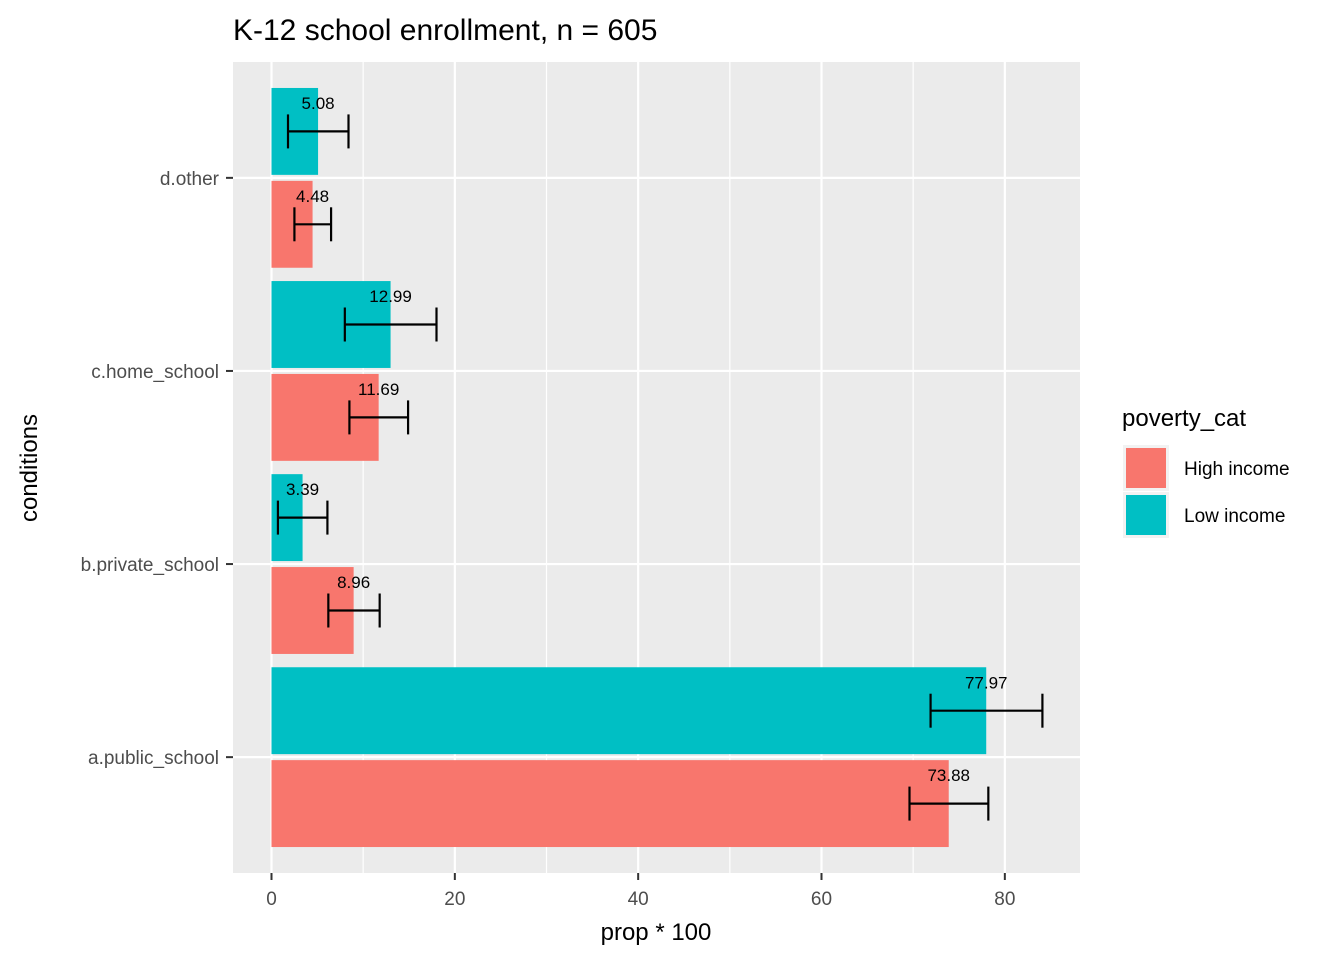 Image resolution: width=1344 pixels, height=960 pixels. Describe the element at coordinates (190, 179) in the screenshot. I see `y-tick-label: d.other` at that location.